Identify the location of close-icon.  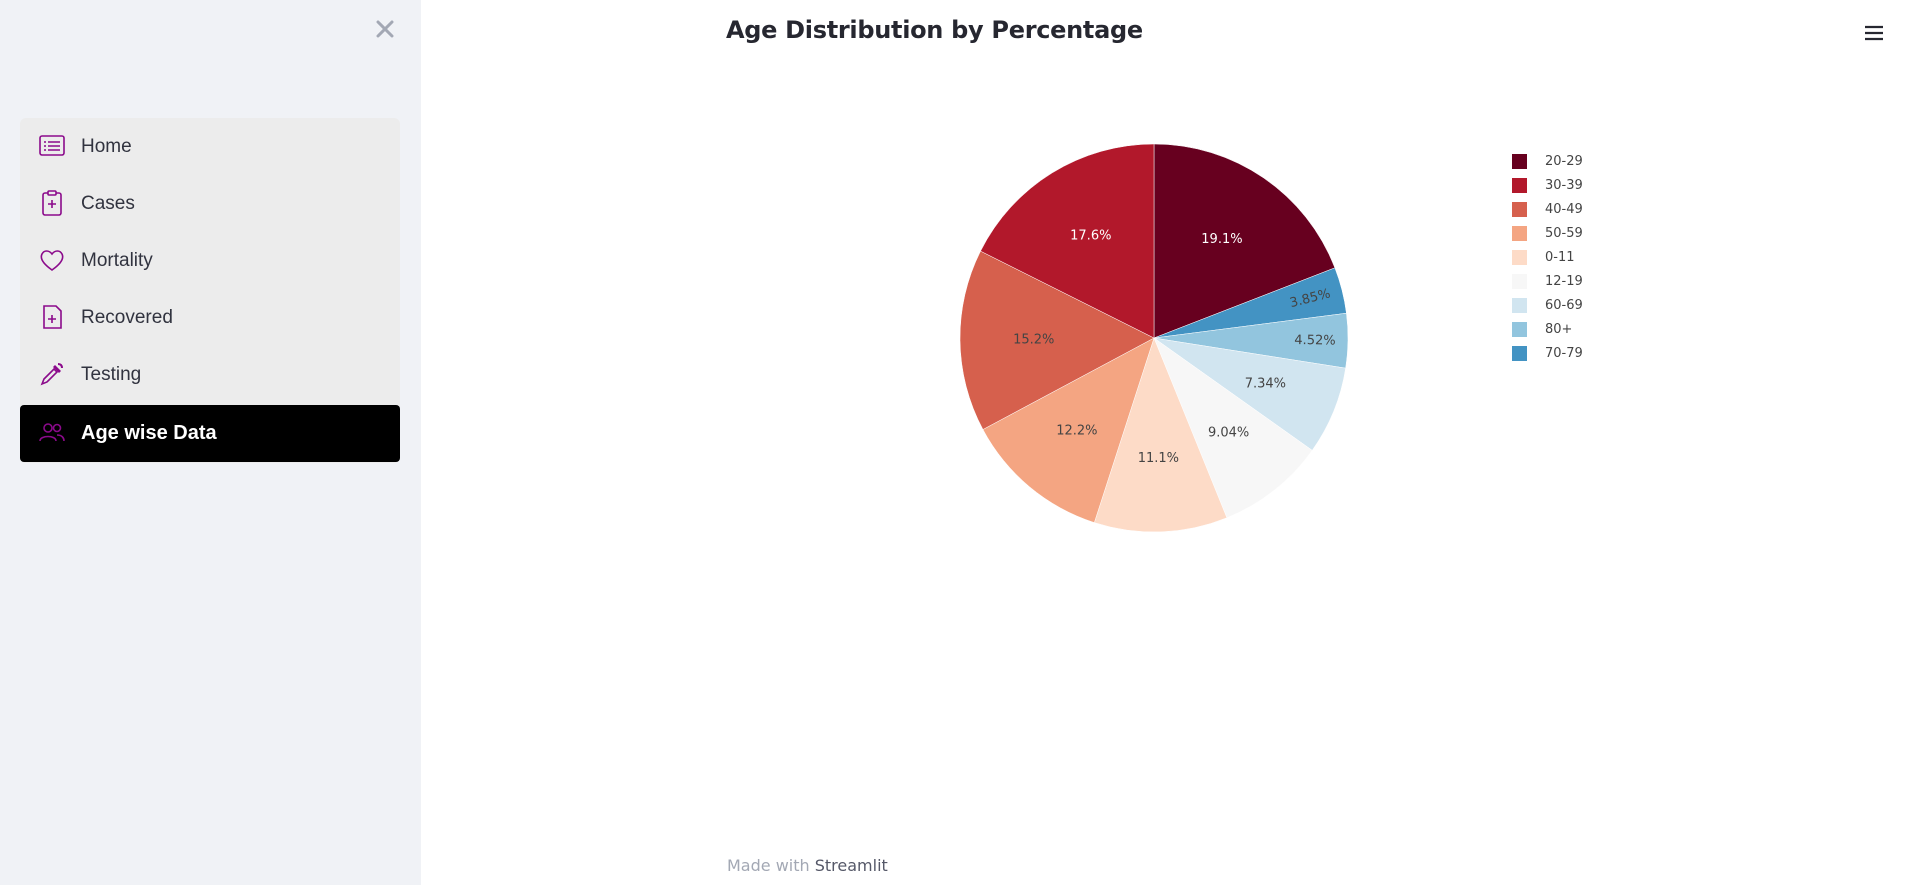
(385, 29).